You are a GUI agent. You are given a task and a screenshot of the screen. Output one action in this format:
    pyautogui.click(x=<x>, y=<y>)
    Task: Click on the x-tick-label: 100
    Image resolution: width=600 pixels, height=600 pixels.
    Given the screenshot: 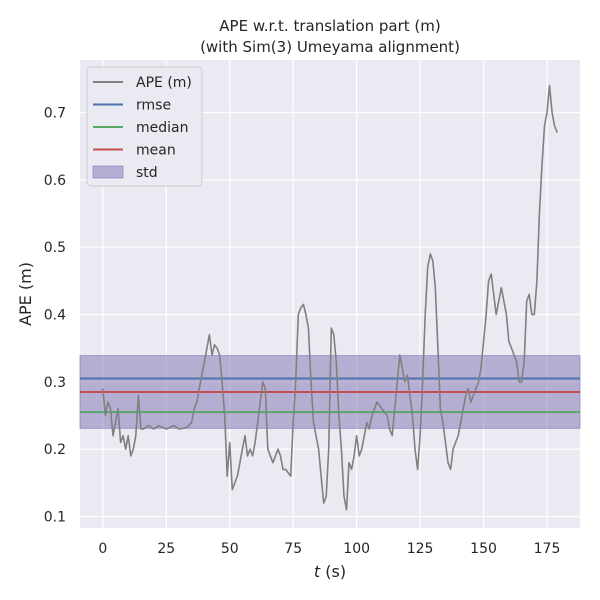 What is the action you would take?
    pyautogui.click(x=356, y=549)
    